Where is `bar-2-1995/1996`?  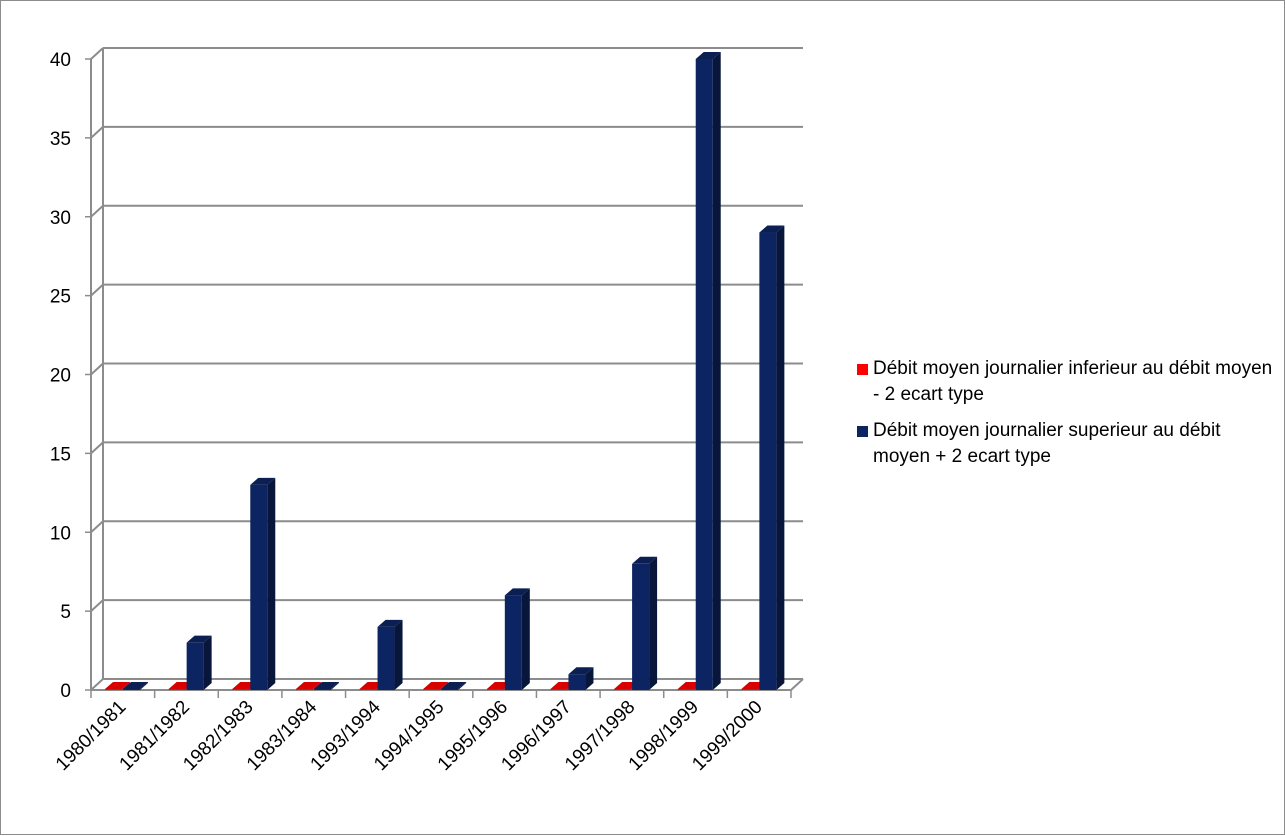
bar-2-1995/1996 is located at coordinates (517, 639).